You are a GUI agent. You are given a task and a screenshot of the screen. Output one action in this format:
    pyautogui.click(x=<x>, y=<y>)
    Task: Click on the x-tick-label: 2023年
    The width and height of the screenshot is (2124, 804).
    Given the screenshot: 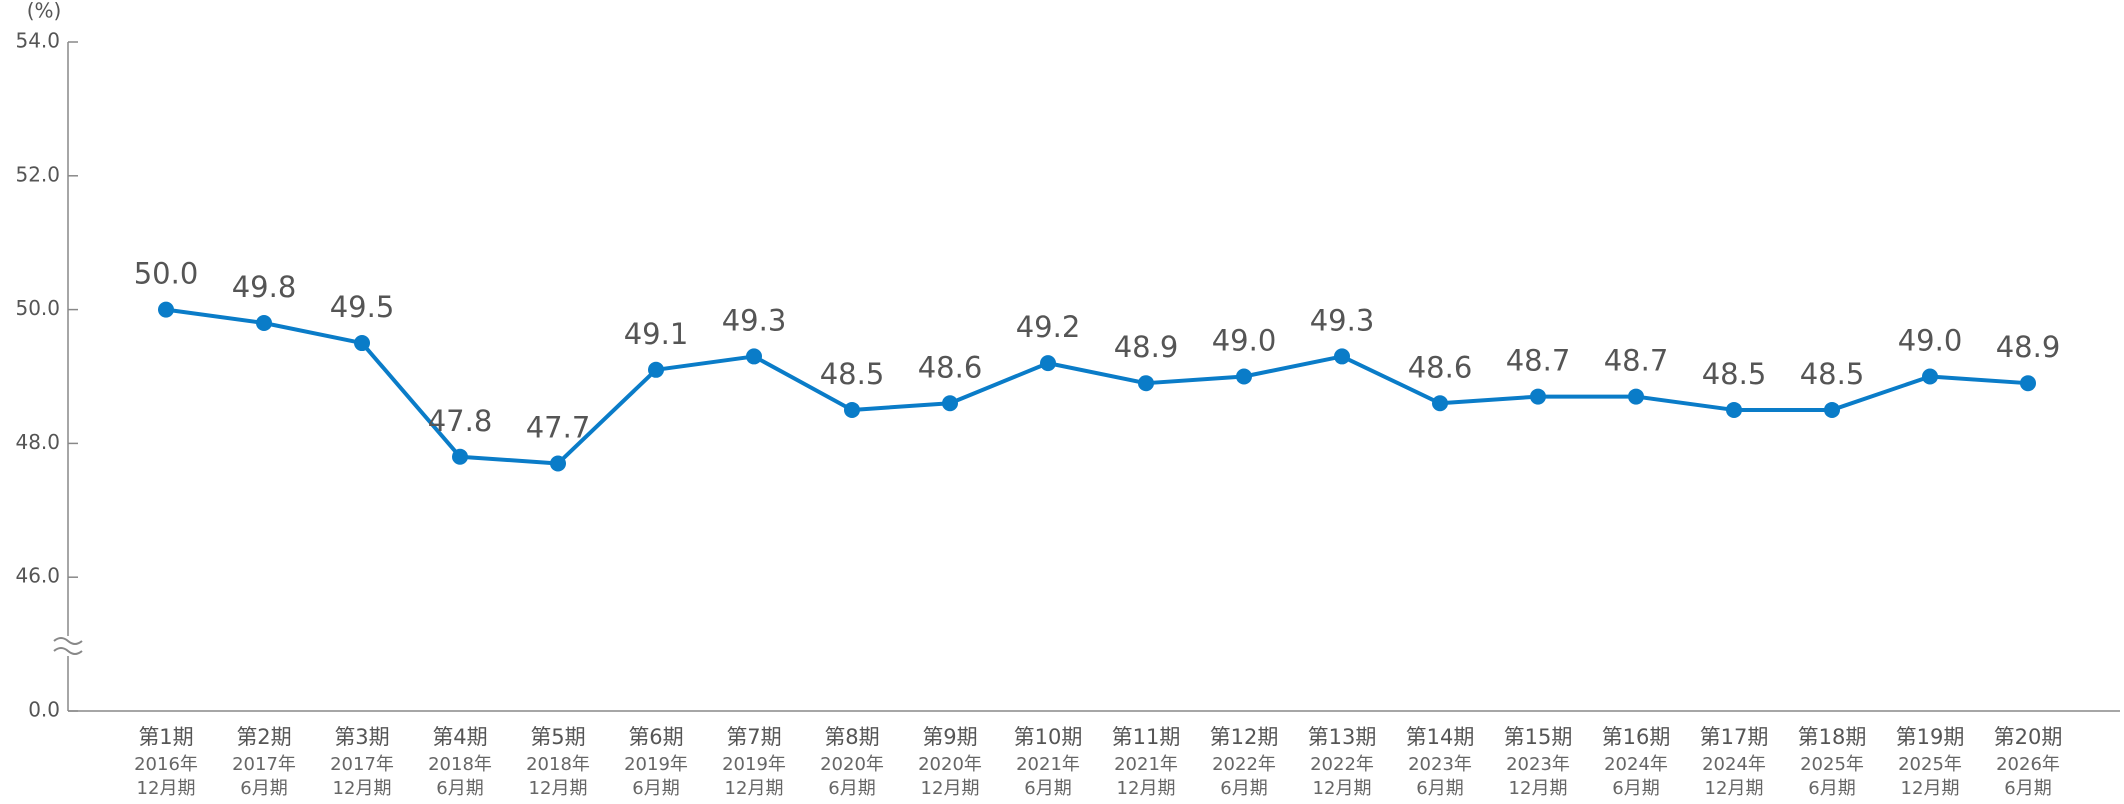 What is the action you would take?
    pyautogui.click(x=1440, y=764)
    